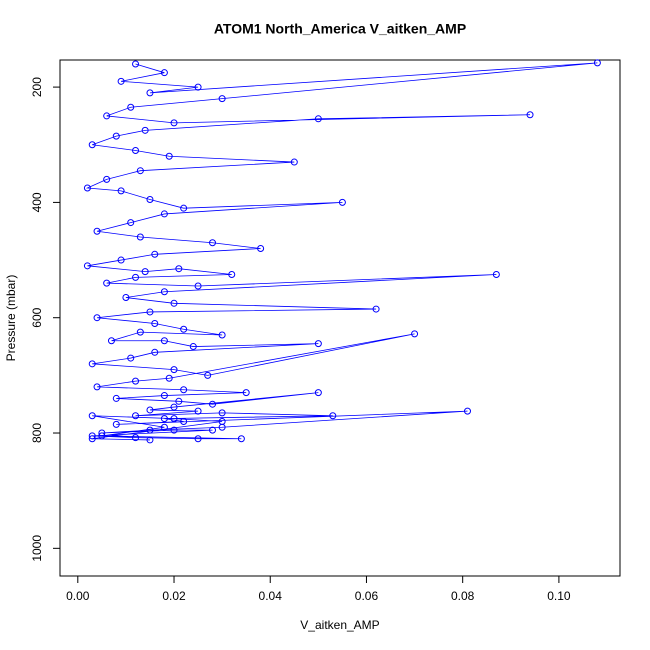  What do you see at coordinates (78, 596) in the screenshot?
I see `x-tick-label: 0.00` at bounding box center [78, 596].